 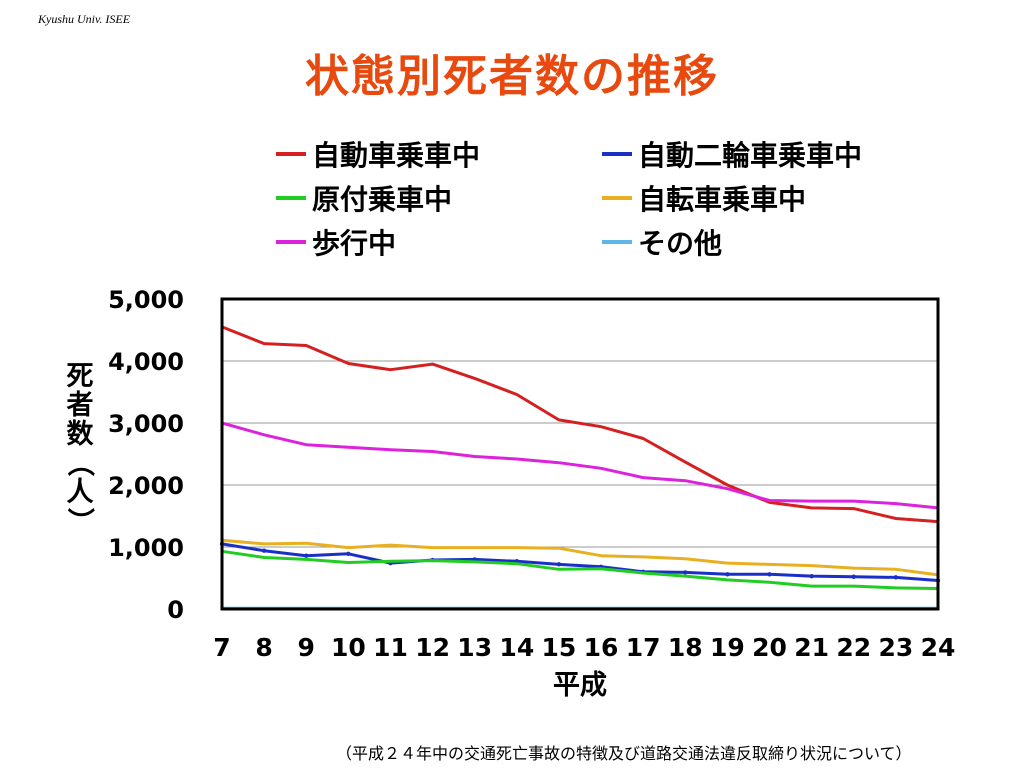 I want to click on y-axis-label-char: 死, so click(x=80, y=376).